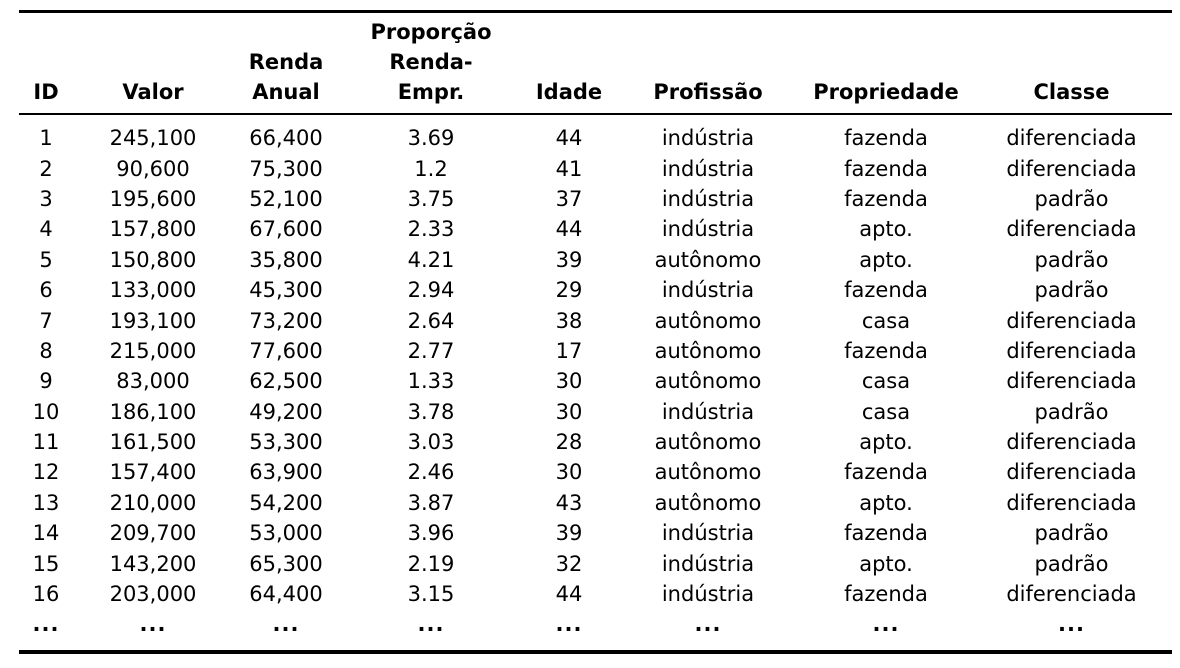 This screenshot has height=668, width=1180. Describe the element at coordinates (46, 381) in the screenshot. I see `cell-id: 9` at that location.